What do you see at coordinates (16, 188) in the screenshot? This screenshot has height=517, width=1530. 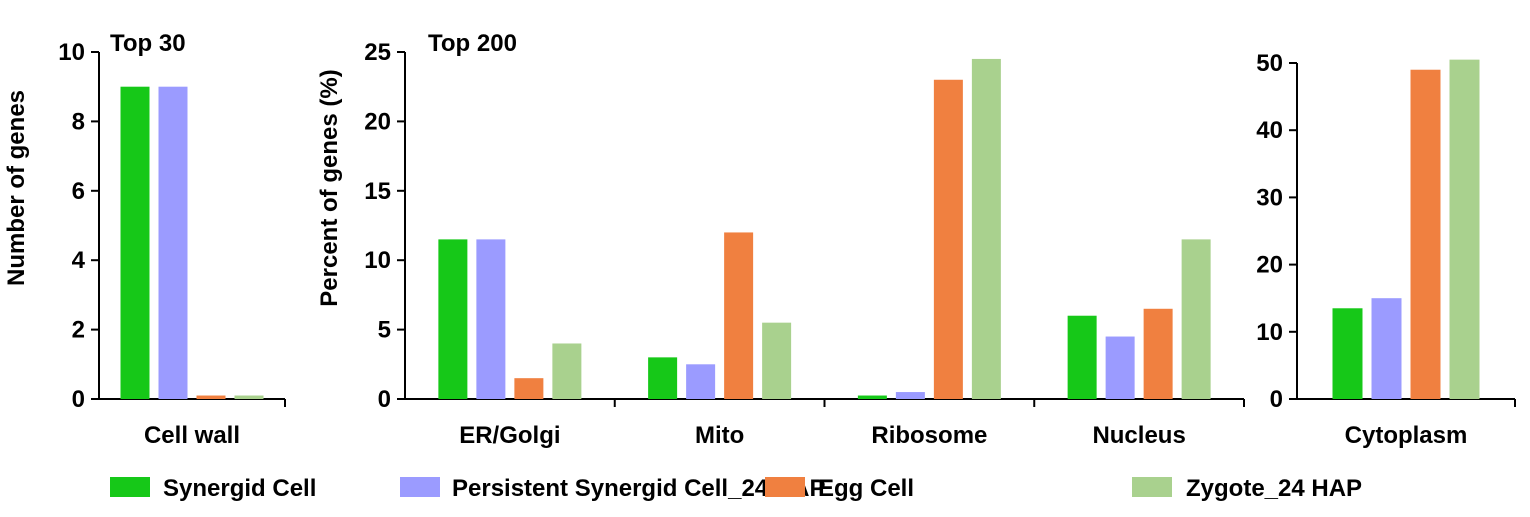 I see `y-axis-label: Number of genes` at bounding box center [16, 188].